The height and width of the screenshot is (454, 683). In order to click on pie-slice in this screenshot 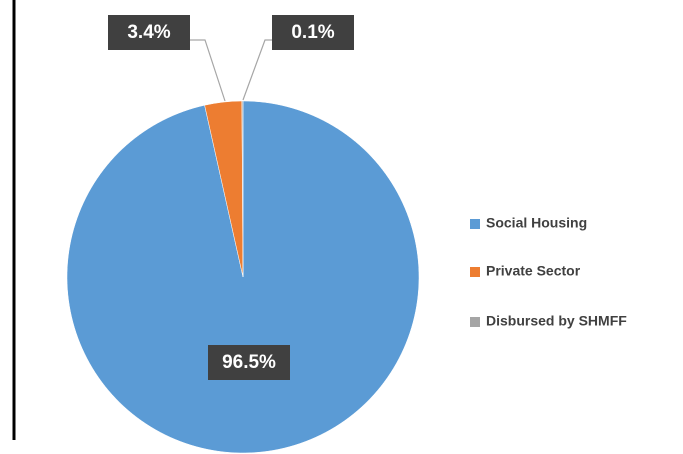, I will do `click(242, 189)`.